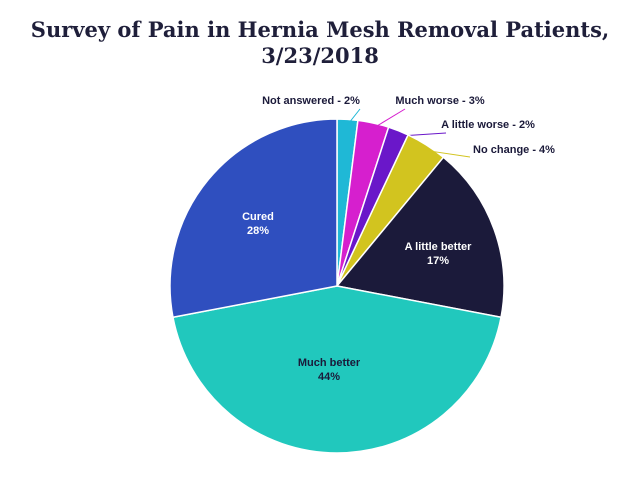 The image size is (640, 487). I want to click on leader-line-much-worse, so click(388, 119).